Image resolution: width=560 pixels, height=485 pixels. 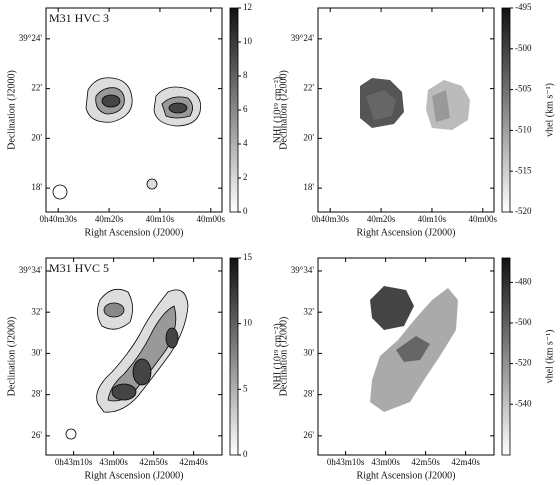 I want to click on colorbar-tick-label: 6, so click(x=245, y=109).